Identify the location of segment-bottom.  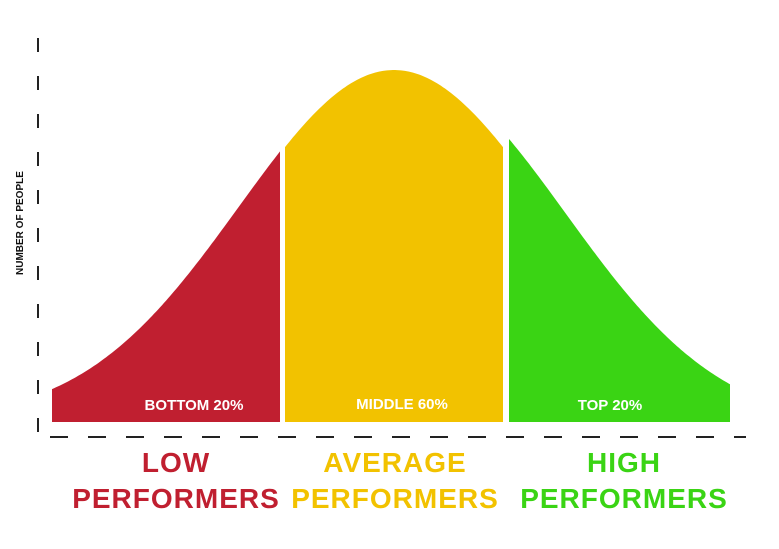
(166, 286).